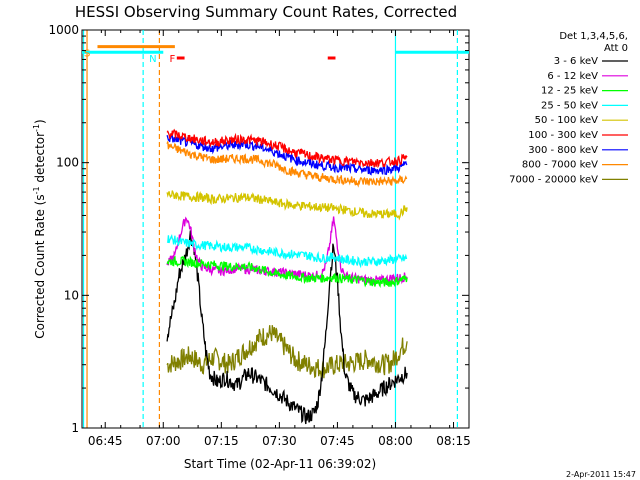 The height and width of the screenshot is (480, 640). Describe the element at coordinates (280, 464) in the screenshot. I see `x-axis-label: Start Time (02-Apr-11 06:39:02)` at that location.